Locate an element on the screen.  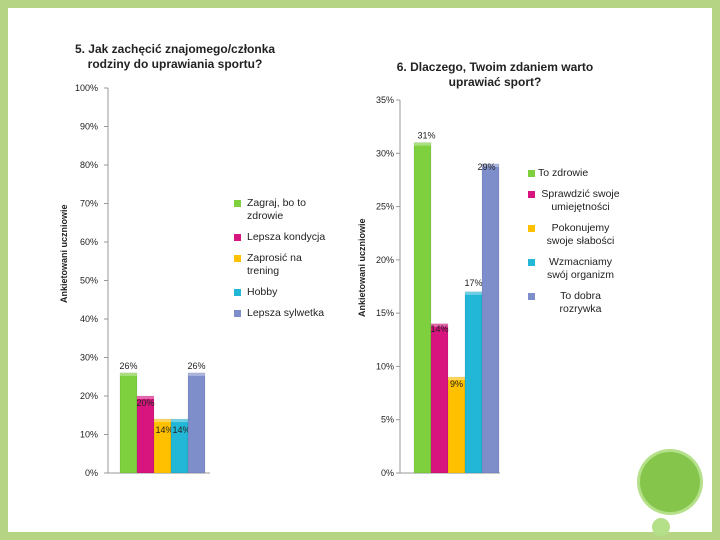
chart1-tick-label: 60% is located at coordinates (89, 242).